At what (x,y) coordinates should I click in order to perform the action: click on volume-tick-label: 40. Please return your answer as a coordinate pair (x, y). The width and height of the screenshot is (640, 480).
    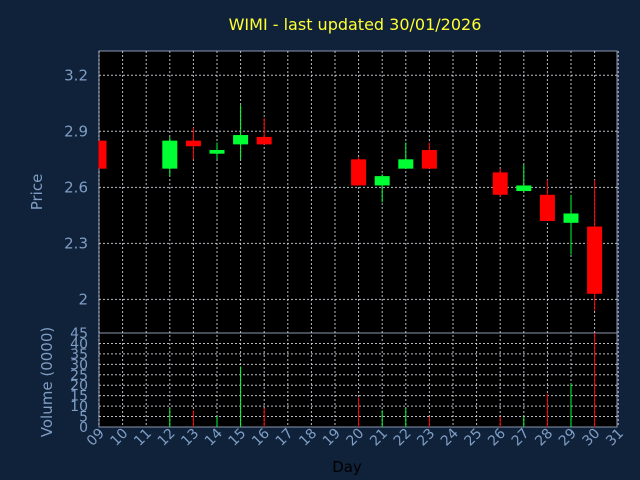
    Looking at the image, I should click on (79, 344).